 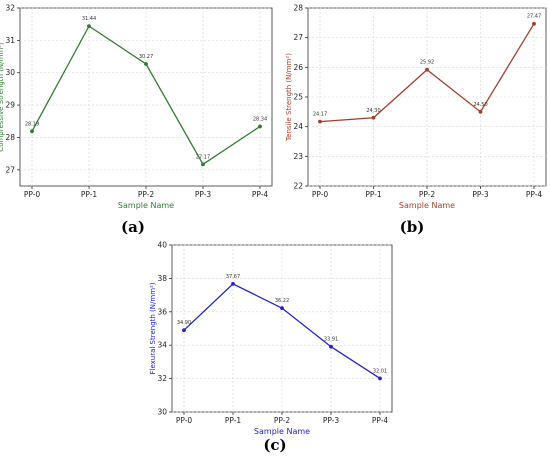 What do you see at coordinates (298, 156) in the screenshot?
I see `y-tick-label: 23` at bounding box center [298, 156].